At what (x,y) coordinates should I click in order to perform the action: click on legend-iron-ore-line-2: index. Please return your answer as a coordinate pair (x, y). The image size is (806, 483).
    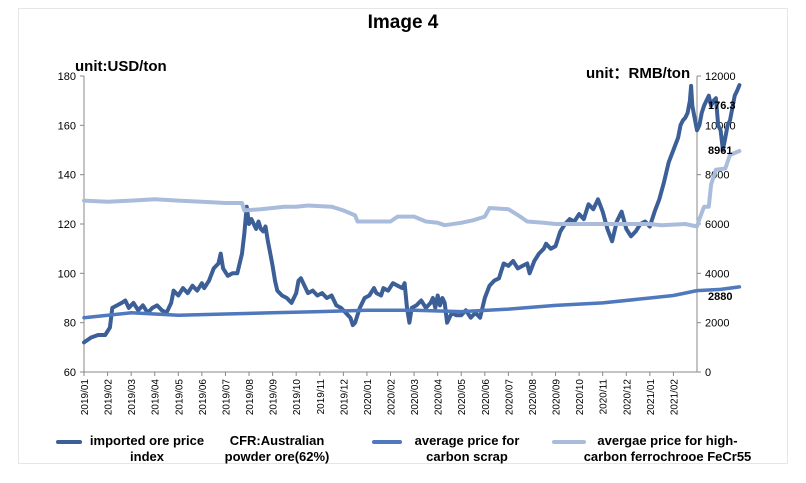
    Looking at the image, I should click on (147, 456).